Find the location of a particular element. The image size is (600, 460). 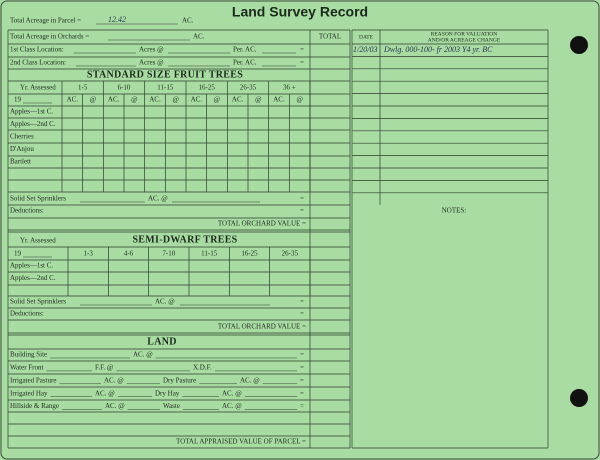

label: Waste is located at coordinates (171, 406).